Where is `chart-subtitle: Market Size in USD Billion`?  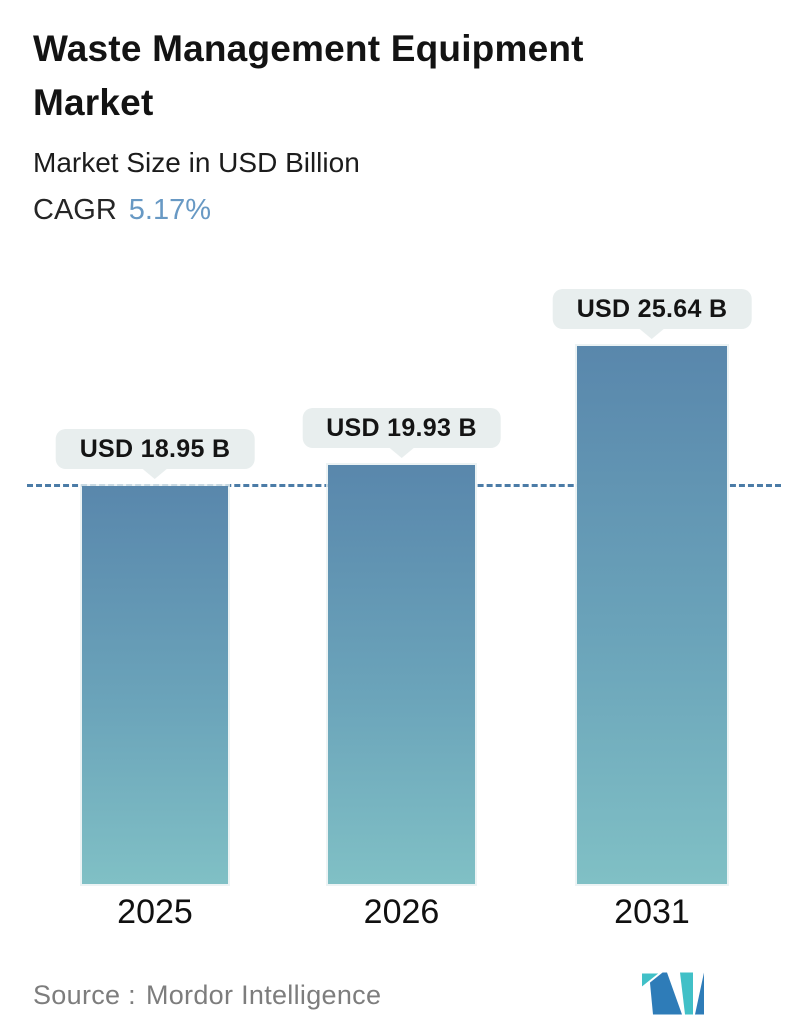 chart-subtitle: Market Size in USD Billion is located at coordinates (196, 162).